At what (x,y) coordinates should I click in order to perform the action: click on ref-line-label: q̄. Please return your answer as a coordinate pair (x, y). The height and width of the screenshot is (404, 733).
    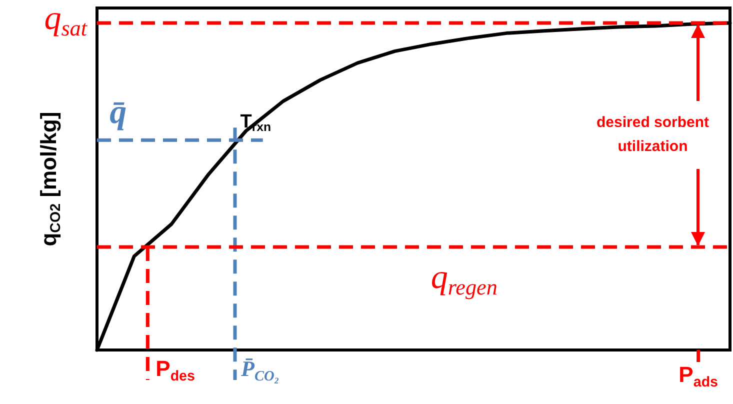
    Looking at the image, I should click on (118, 113).